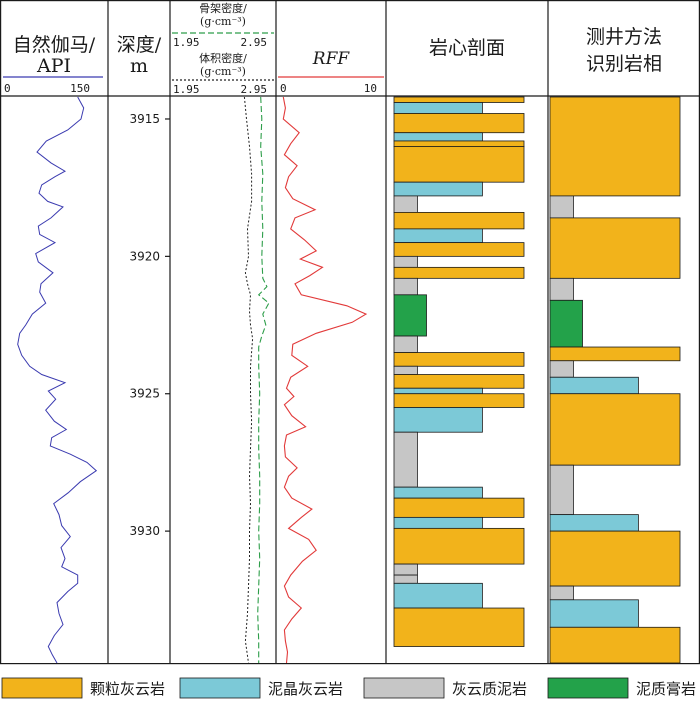  What do you see at coordinates (220, 688) in the screenshot?
I see `legend-swatch-mudstone` at bounding box center [220, 688].